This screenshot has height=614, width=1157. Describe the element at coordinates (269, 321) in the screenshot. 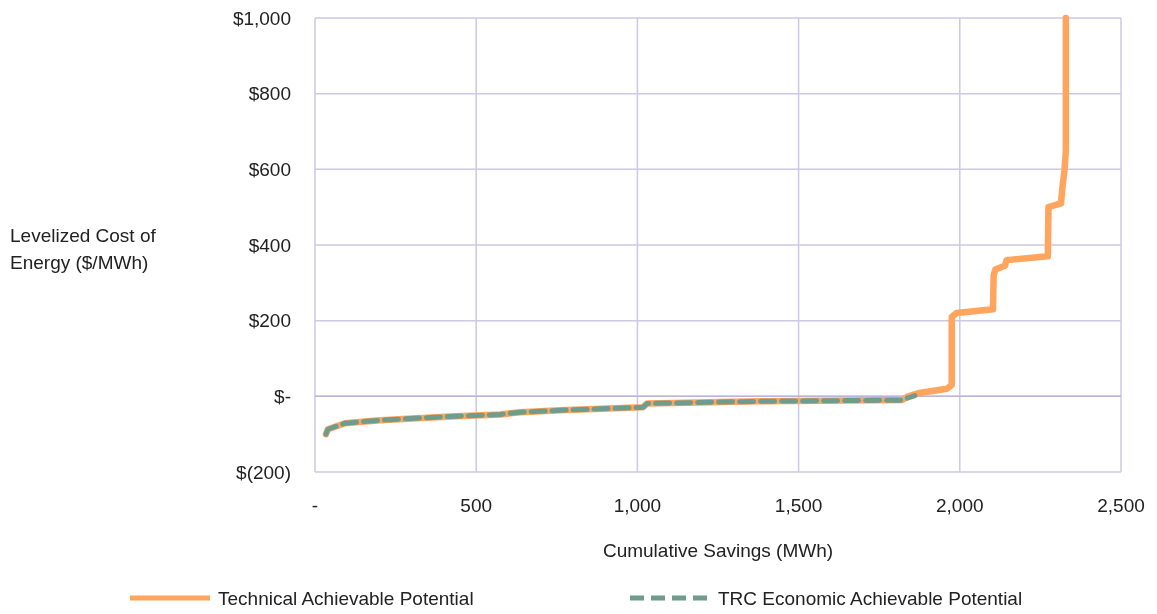

I see `y-tick-label: $200` at that location.